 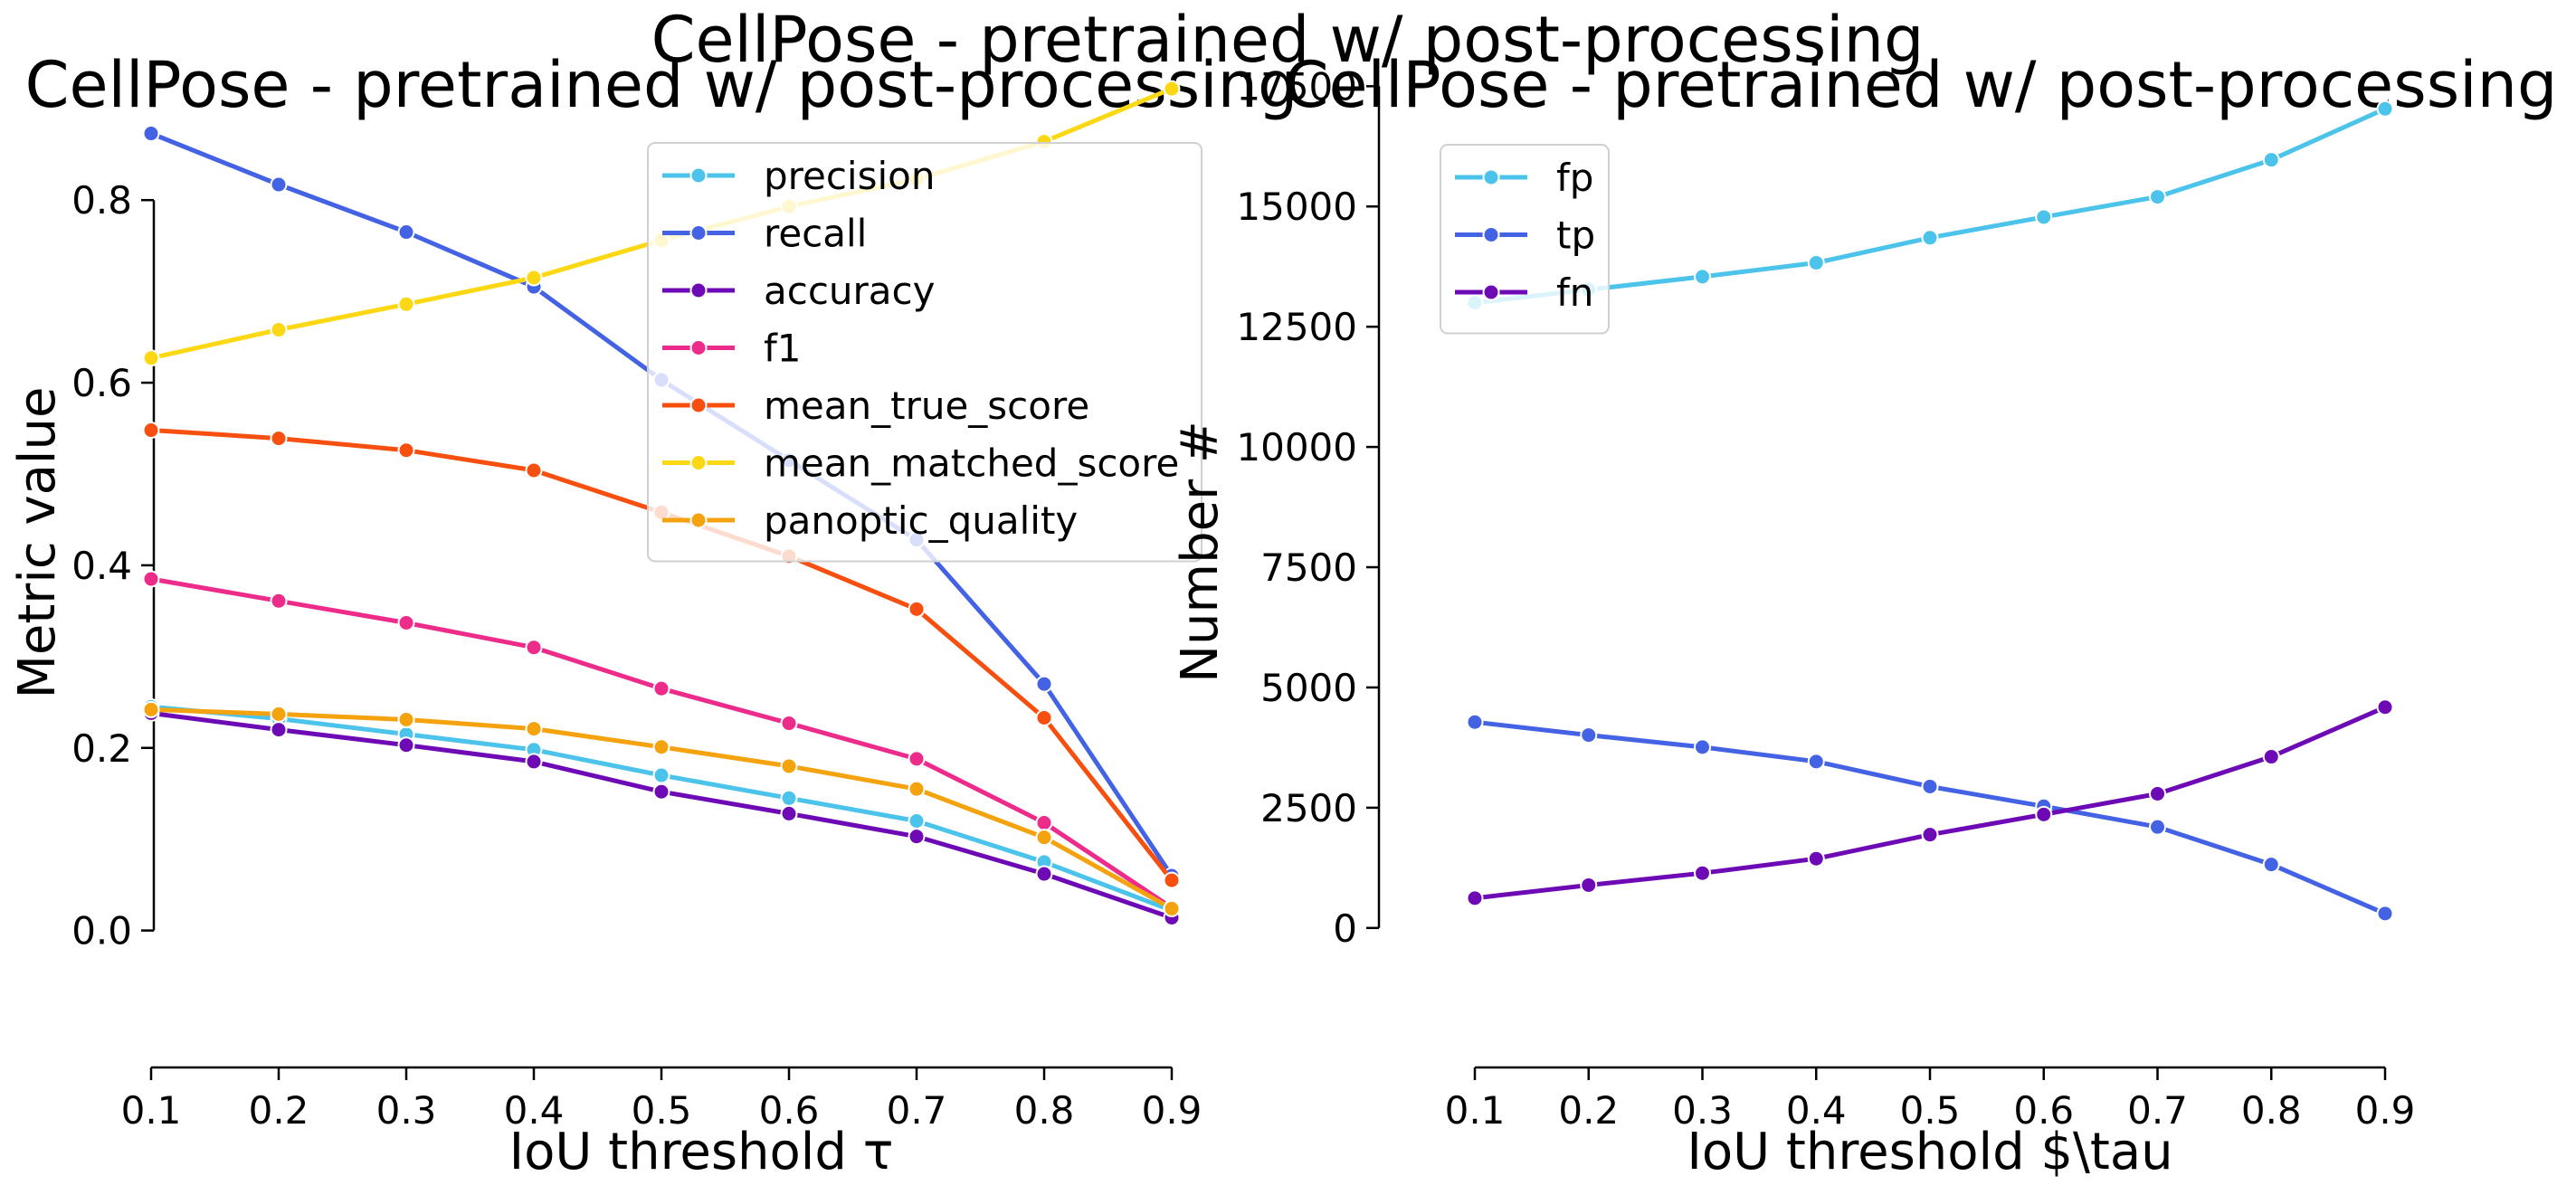 I want to click on left-legend-marker-mean-matched-score, so click(x=698, y=462).